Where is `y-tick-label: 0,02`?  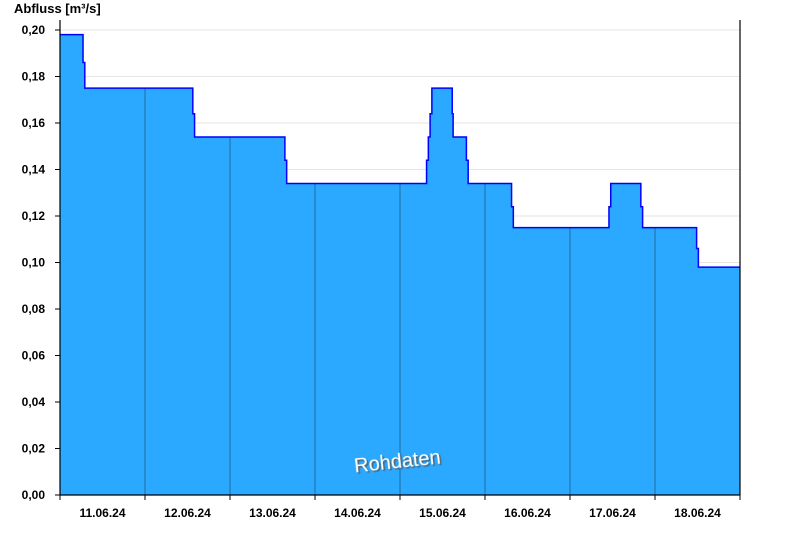
y-tick-label: 0,02 is located at coordinates (34, 449).